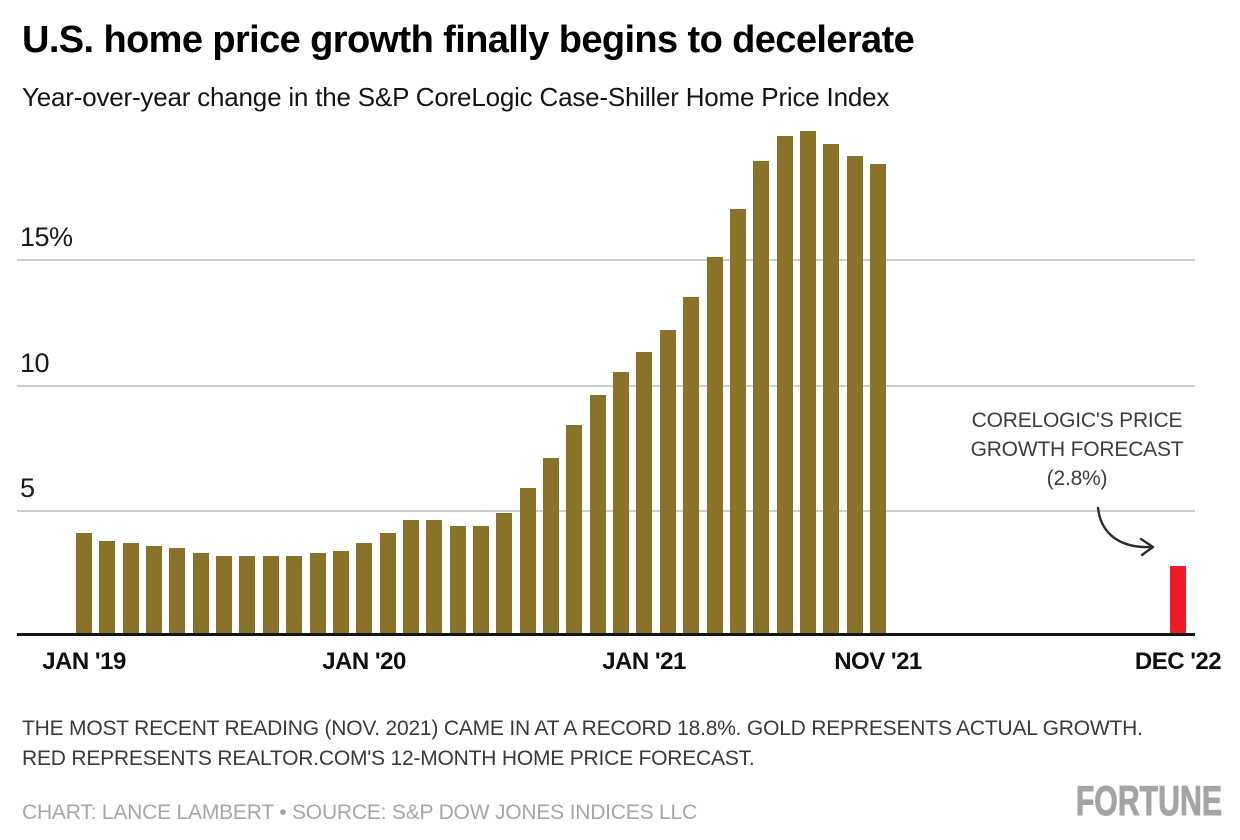 Image resolution: width=1240 pixels, height=840 pixels. I want to click on forecast-annotation: CORELOGIC'S PRICE GROWTH FORECAST (2.8%), so click(1077, 449).